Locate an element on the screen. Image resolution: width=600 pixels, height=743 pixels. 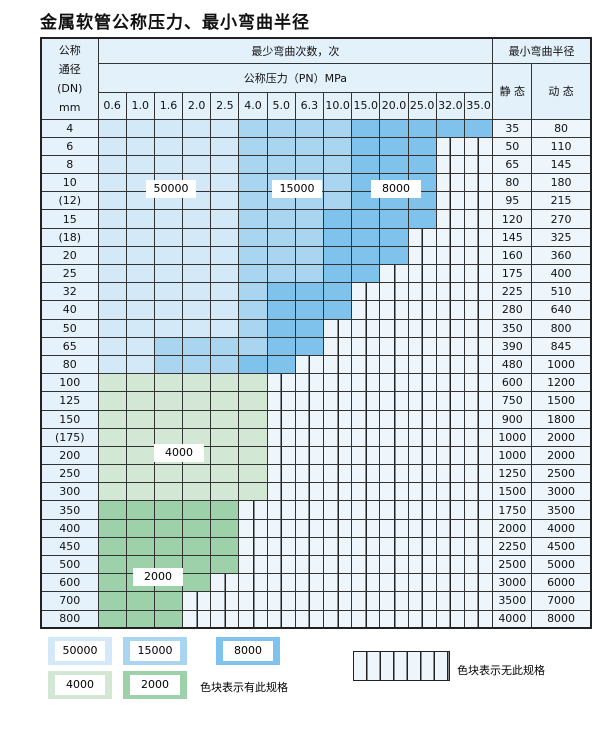
dn-cell: 350 is located at coordinates (69, 510).